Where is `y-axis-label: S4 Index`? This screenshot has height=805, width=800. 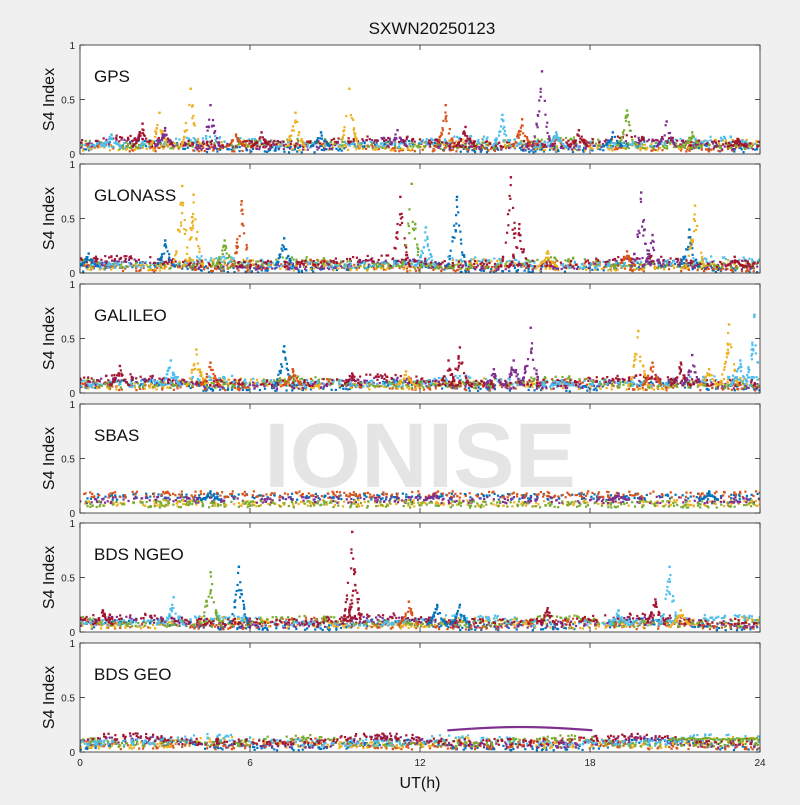
y-axis-label: S4 Index is located at coordinates (49, 218).